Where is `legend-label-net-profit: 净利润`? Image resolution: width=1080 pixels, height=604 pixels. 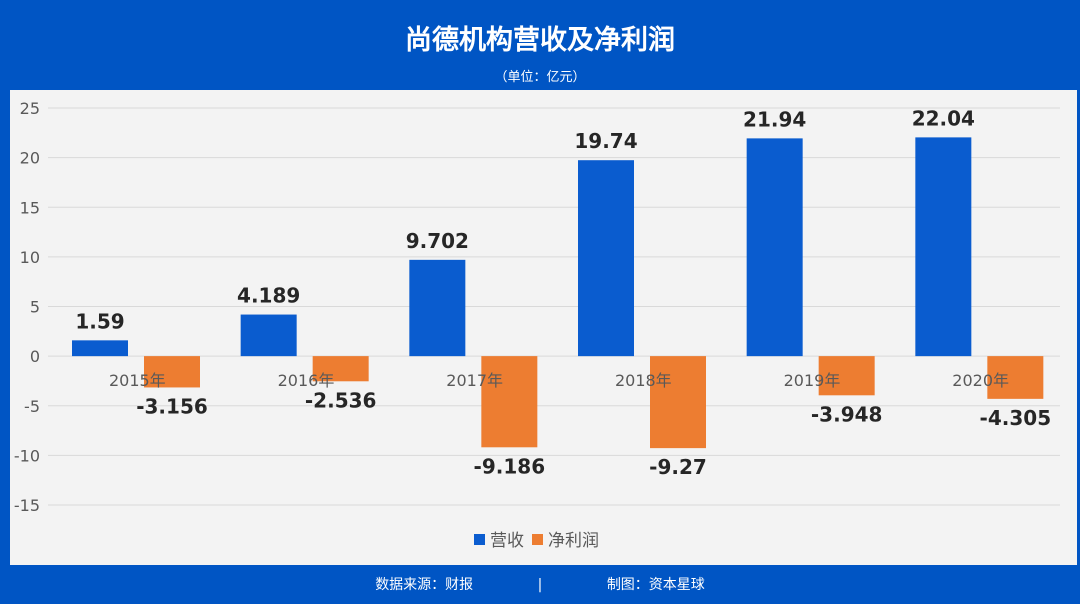
legend-label-net-profit: 净利润 is located at coordinates (573, 541).